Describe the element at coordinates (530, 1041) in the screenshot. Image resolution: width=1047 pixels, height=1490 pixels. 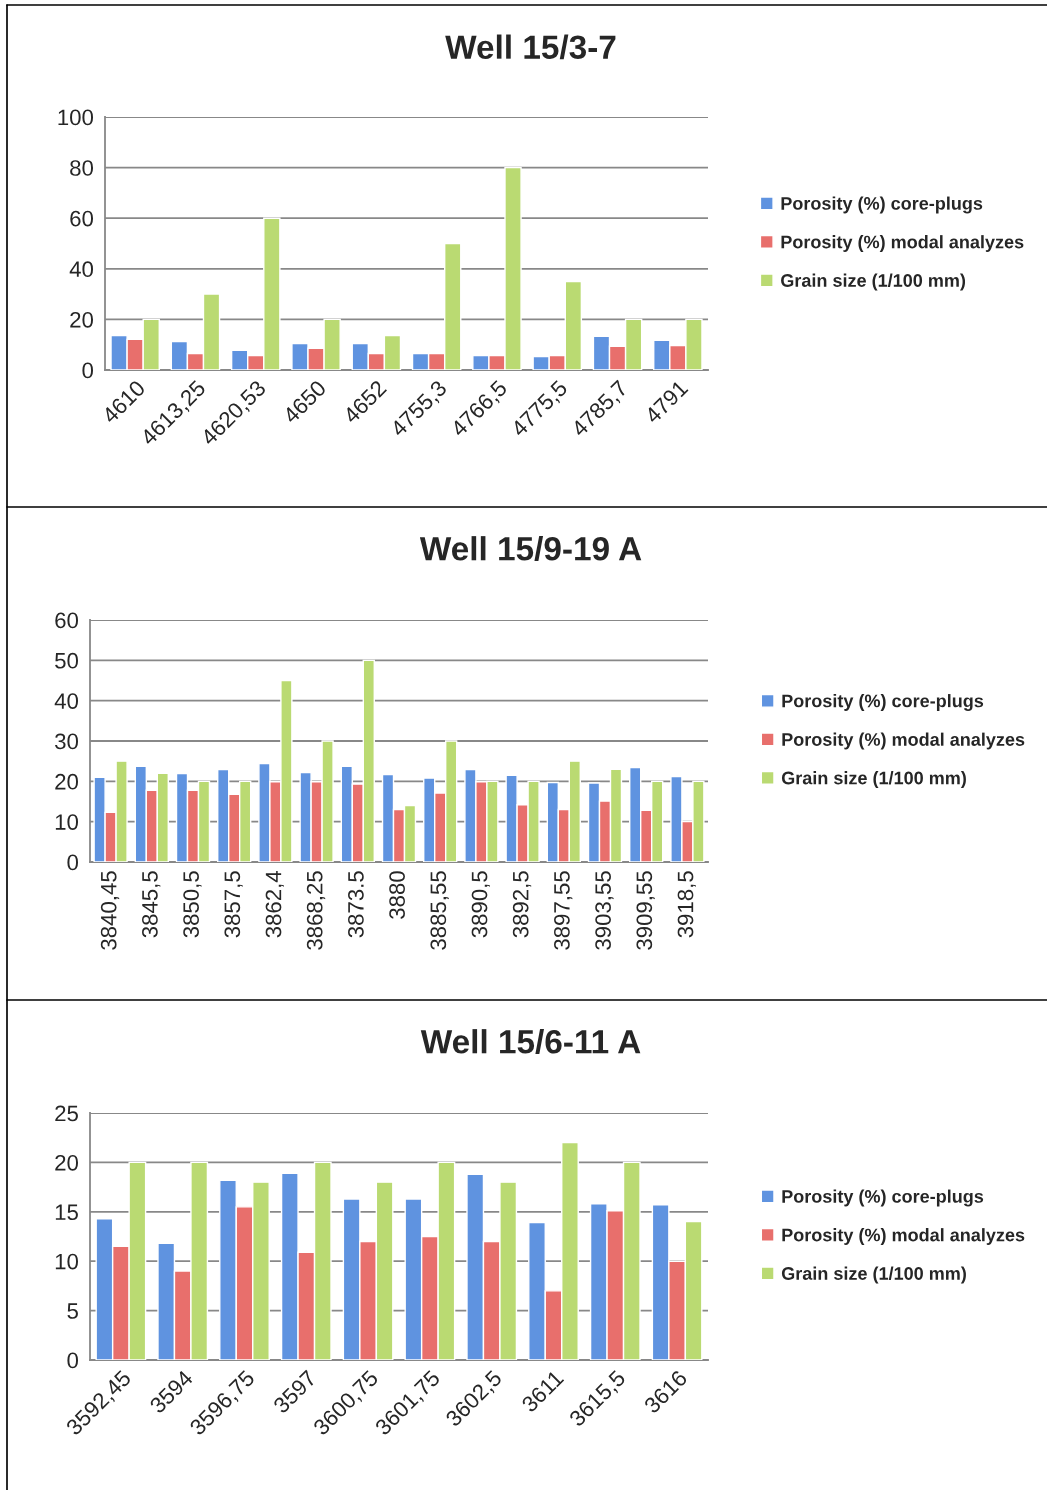
I see `chart-title: Well 15/6-11 A` at that location.